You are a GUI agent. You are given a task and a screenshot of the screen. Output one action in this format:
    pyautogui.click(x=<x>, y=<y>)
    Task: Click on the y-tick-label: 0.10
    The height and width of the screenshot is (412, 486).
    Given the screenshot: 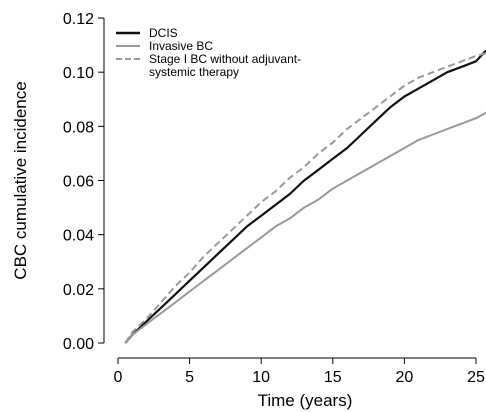 What is the action you would take?
    pyautogui.click(x=78, y=73)
    